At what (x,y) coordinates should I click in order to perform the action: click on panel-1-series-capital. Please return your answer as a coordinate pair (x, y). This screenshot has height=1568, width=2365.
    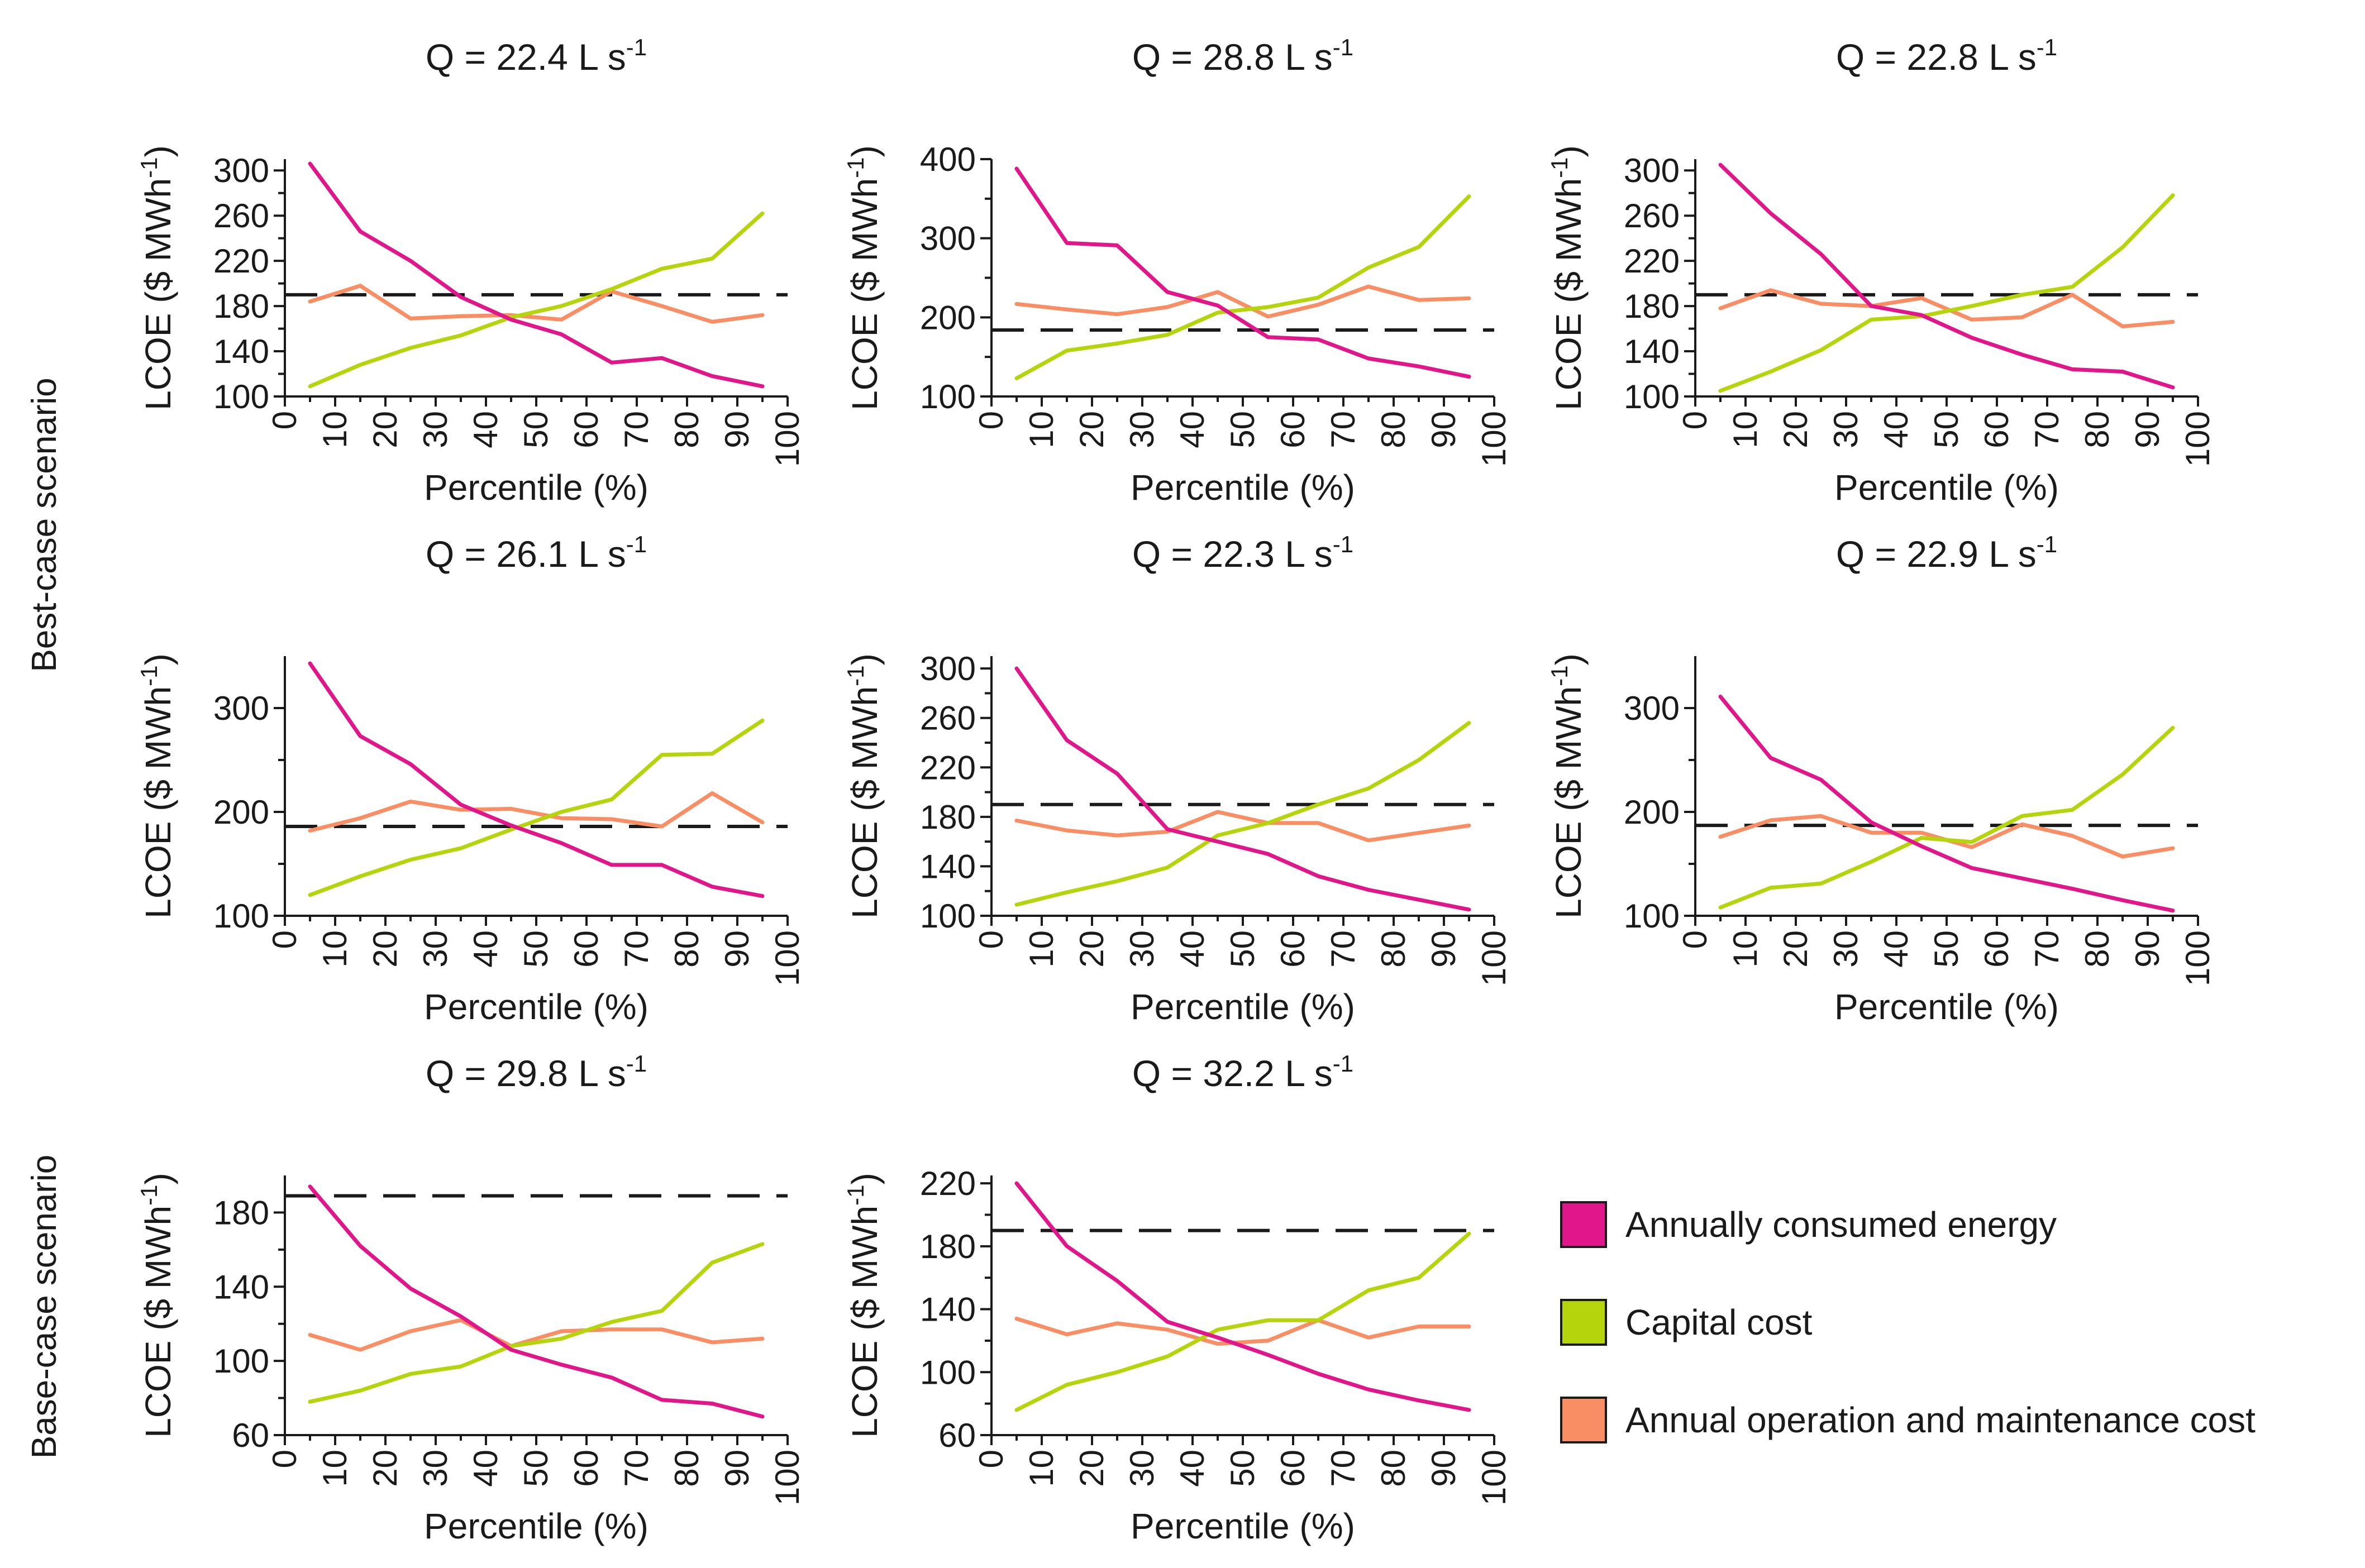
    Looking at the image, I should click on (536, 300).